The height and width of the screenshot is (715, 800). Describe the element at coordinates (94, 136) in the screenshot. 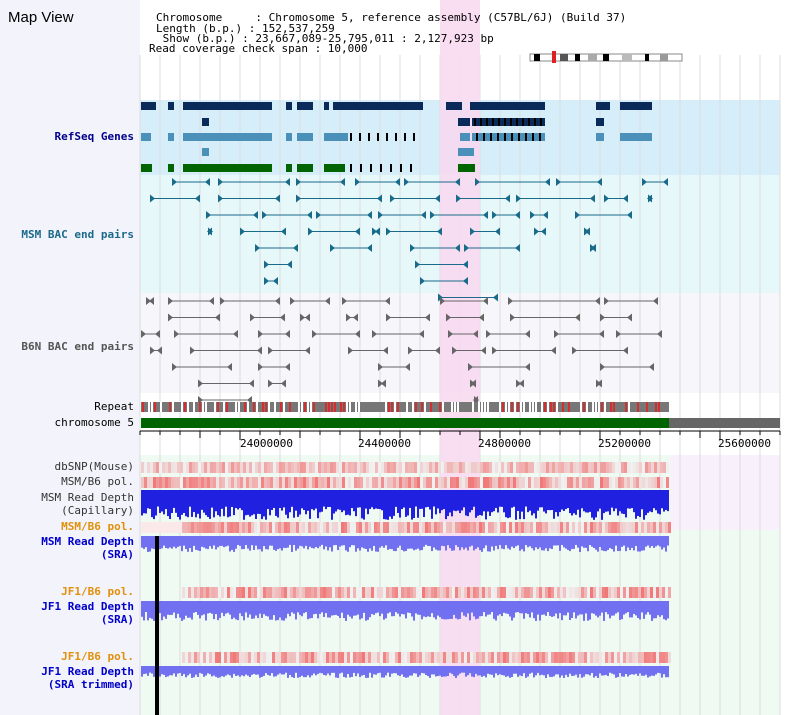

I see `track-label-refseq: RefSeq Genes` at that location.